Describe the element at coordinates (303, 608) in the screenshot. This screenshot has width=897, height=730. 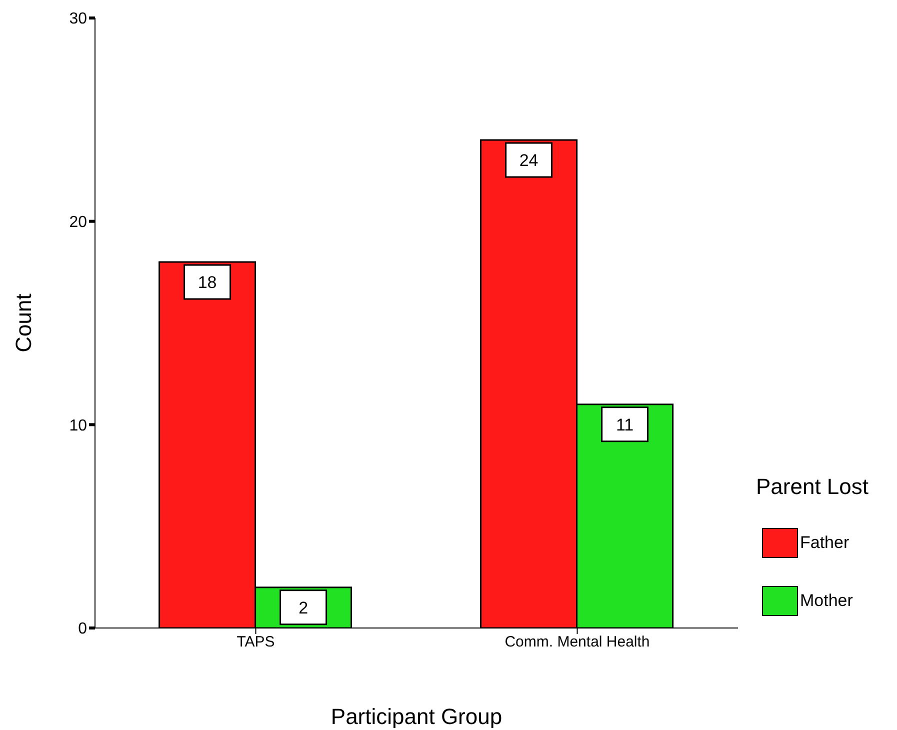
I see `data-label: 2` at that location.